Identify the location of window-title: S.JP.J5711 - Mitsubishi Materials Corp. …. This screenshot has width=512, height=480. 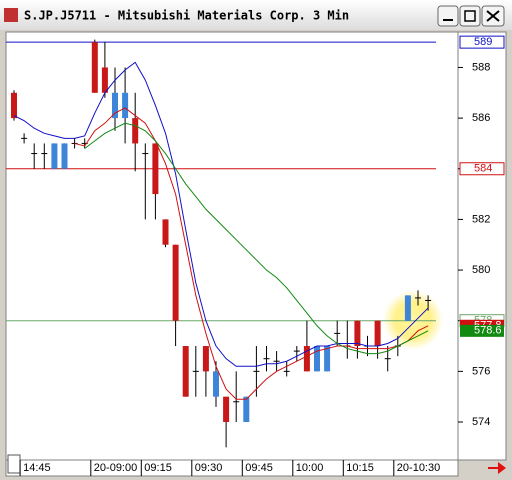
(186, 16).